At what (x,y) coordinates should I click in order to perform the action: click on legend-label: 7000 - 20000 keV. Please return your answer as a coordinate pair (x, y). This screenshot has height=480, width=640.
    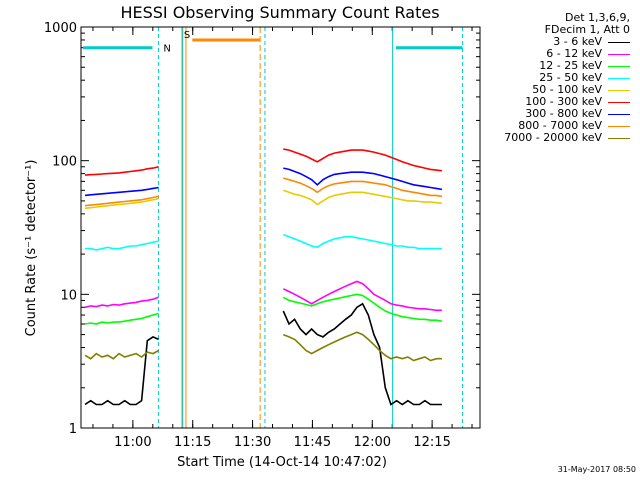
    Looking at the image, I should click on (553, 137).